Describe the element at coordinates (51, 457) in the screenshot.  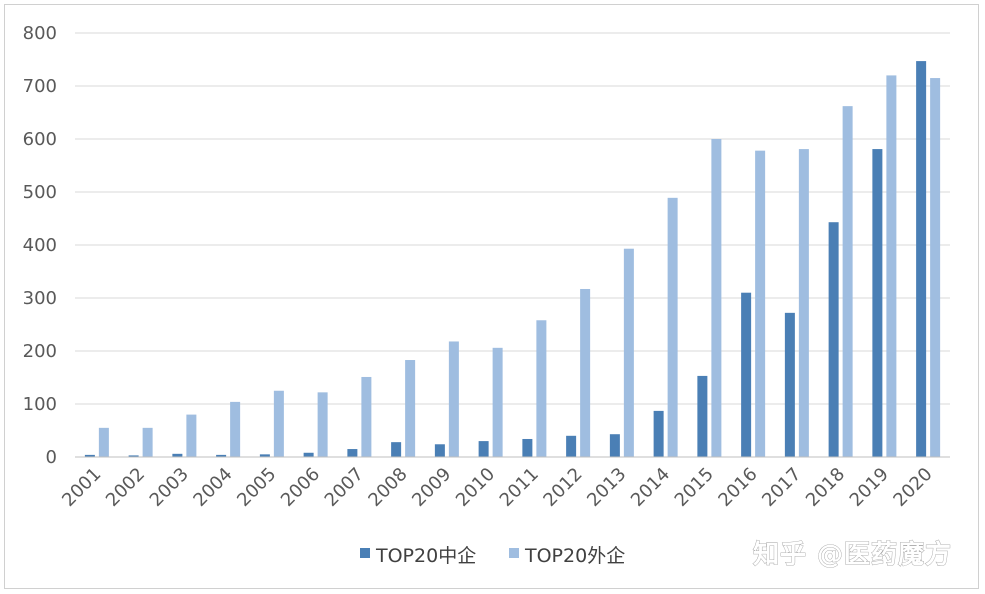
I see `y-tick-label: 0` at that location.